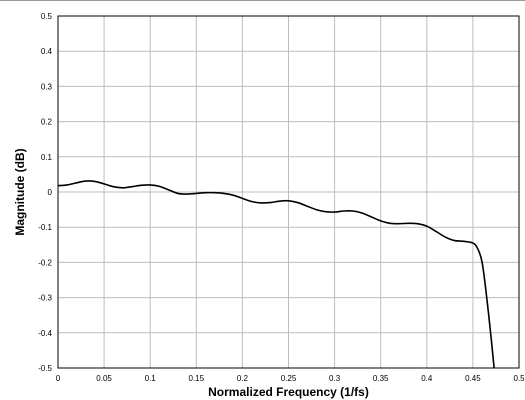 The height and width of the screenshot is (400, 525). What do you see at coordinates (45, 262) in the screenshot?
I see `y-tick-label: -0.2` at bounding box center [45, 262].